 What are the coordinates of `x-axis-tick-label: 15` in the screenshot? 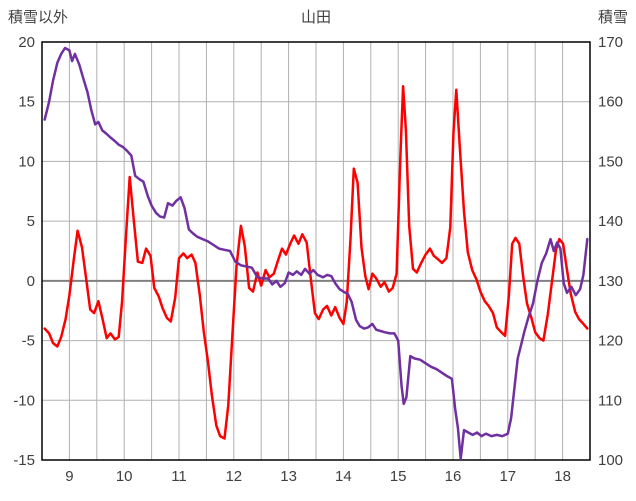 It's located at (398, 476).